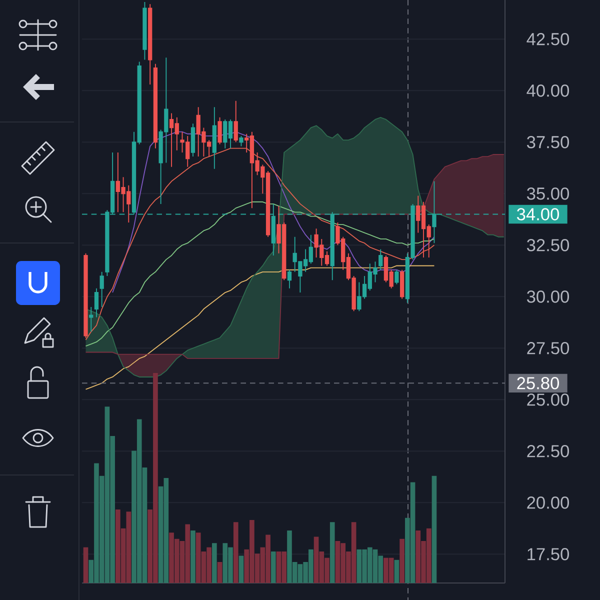 The height and width of the screenshot is (600, 600). Describe the element at coordinates (548, 194) in the screenshot. I see `y-tick-label: 35.00` at that location.